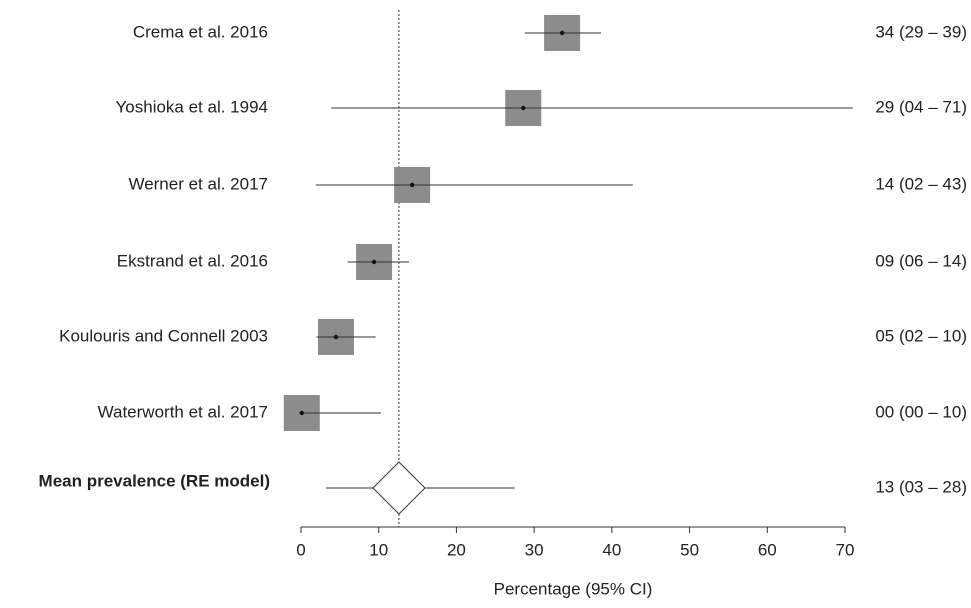 The height and width of the screenshot is (608, 971). Describe the element at coordinates (921, 31) in the screenshot. I see `value-label: 34 (29 – 39)` at that location.